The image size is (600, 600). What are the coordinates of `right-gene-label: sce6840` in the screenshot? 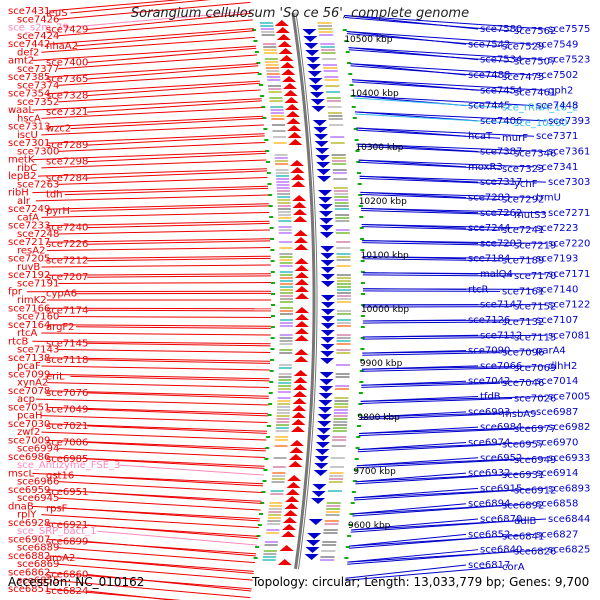 It's located at (501, 550).